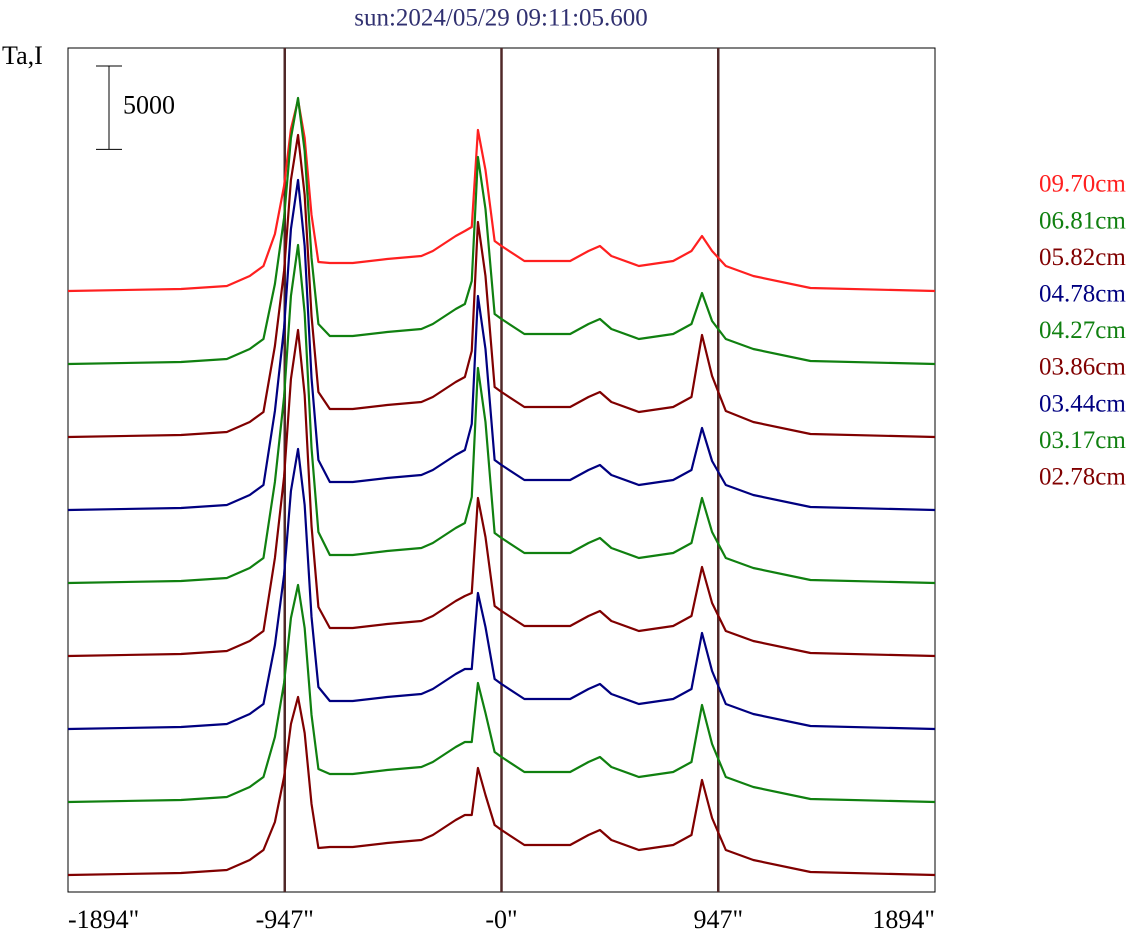 This screenshot has width=1147, height=941. I want to click on x-tick-label: -1894", so click(103, 919).